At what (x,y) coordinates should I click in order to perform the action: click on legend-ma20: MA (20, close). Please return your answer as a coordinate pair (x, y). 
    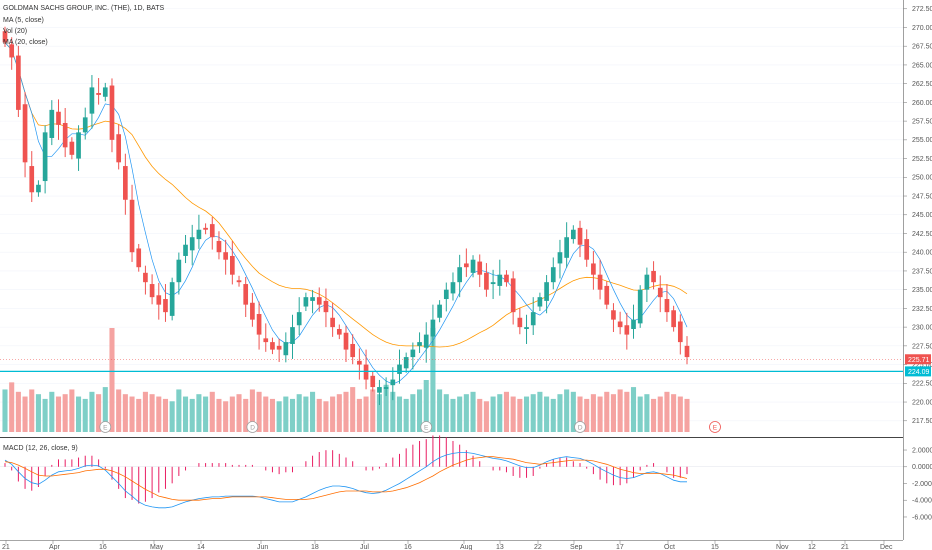
    Looking at the image, I should click on (25, 42).